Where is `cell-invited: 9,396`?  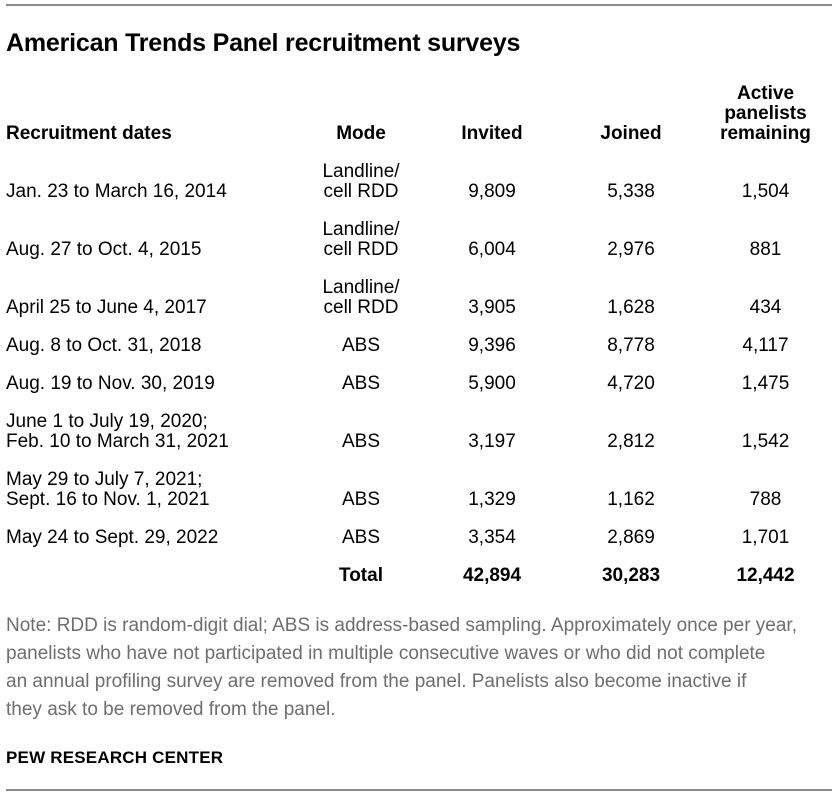
cell-invited: 9,396 is located at coordinates (492, 345).